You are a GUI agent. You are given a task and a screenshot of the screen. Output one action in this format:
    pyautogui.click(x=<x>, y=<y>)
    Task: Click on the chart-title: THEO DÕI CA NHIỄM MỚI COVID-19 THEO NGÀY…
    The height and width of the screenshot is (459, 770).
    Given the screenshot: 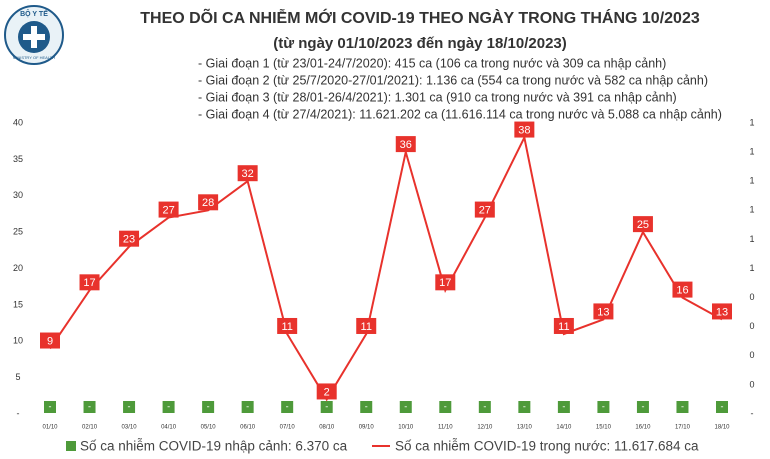 What is the action you would take?
    pyautogui.click(x=420, y=17)
    